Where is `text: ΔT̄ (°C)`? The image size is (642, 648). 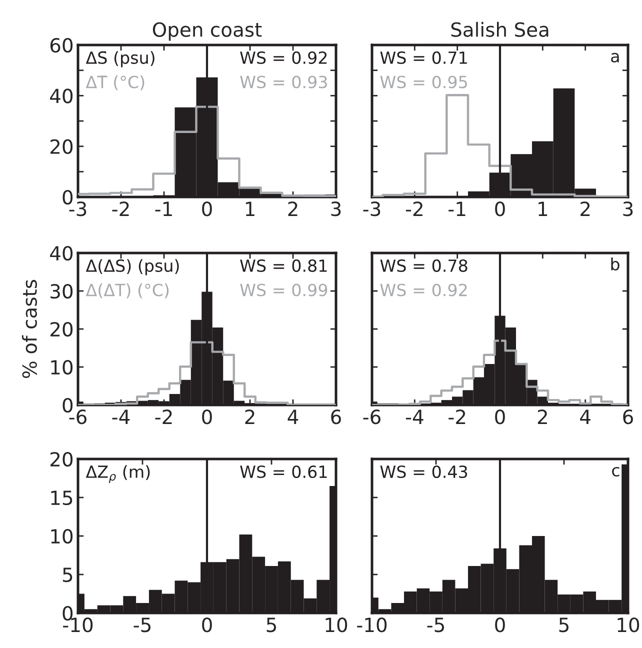 text: ΔT̄ (°C) is located at coordinates (115, 82).